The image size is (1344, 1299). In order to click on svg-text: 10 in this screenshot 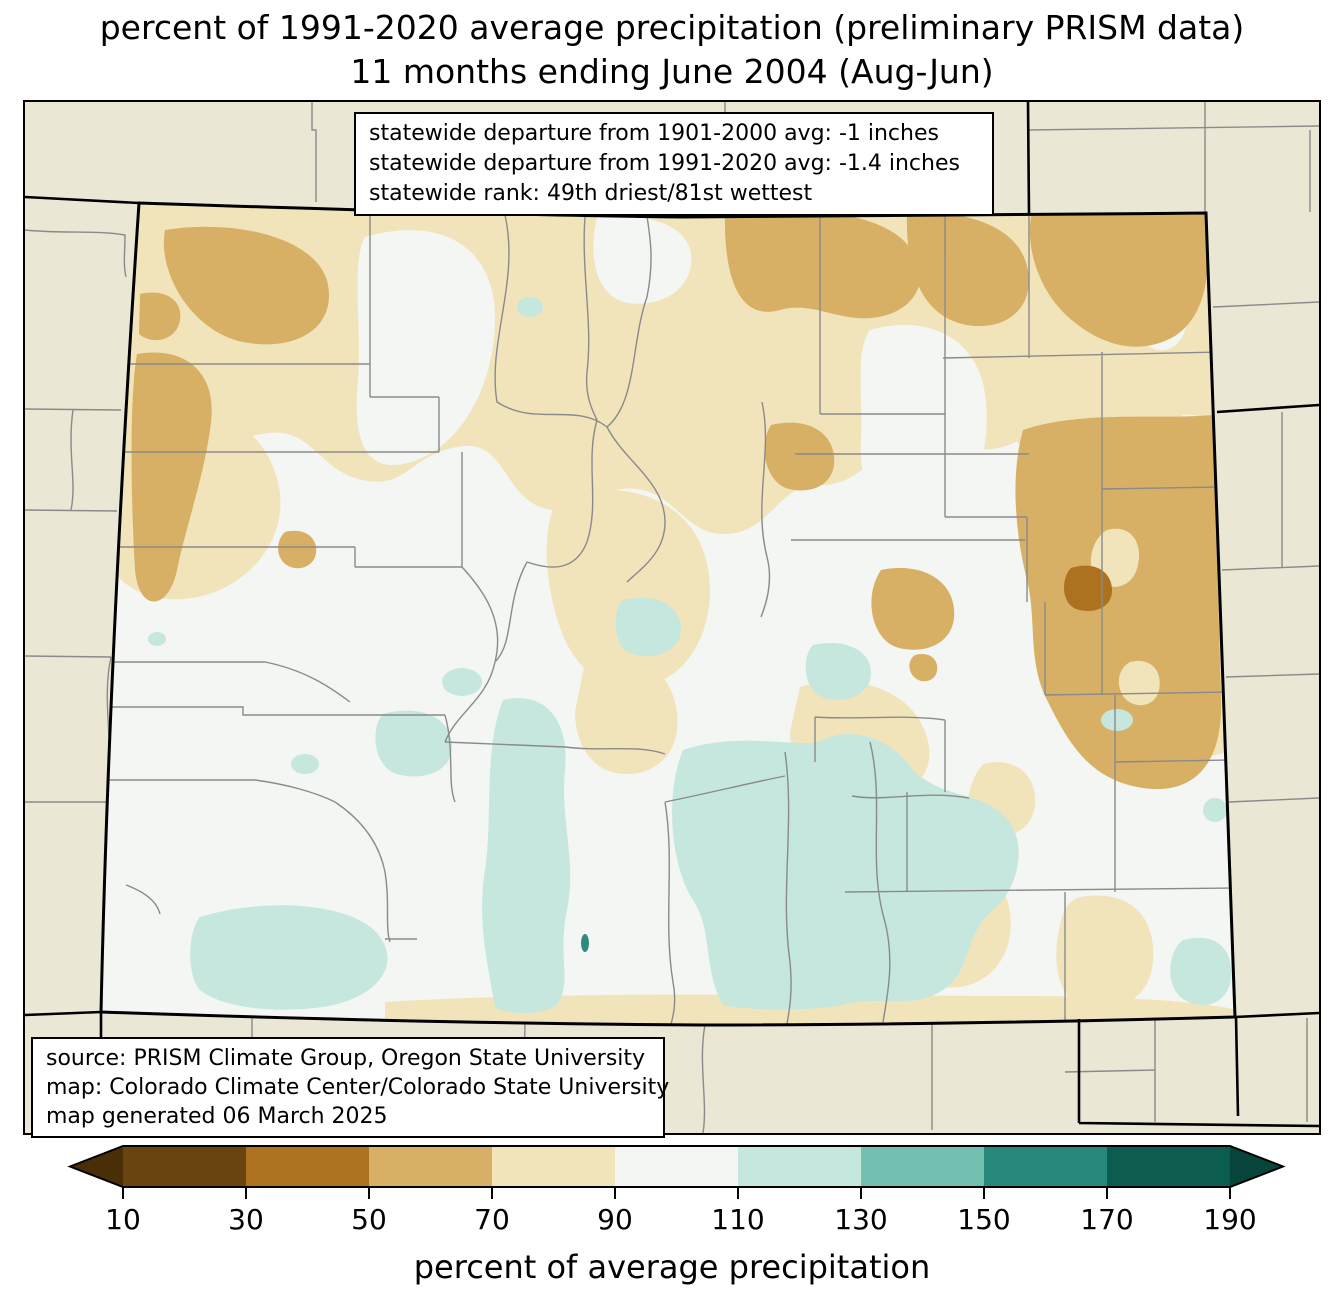, I will do `click(123, 1219)`.